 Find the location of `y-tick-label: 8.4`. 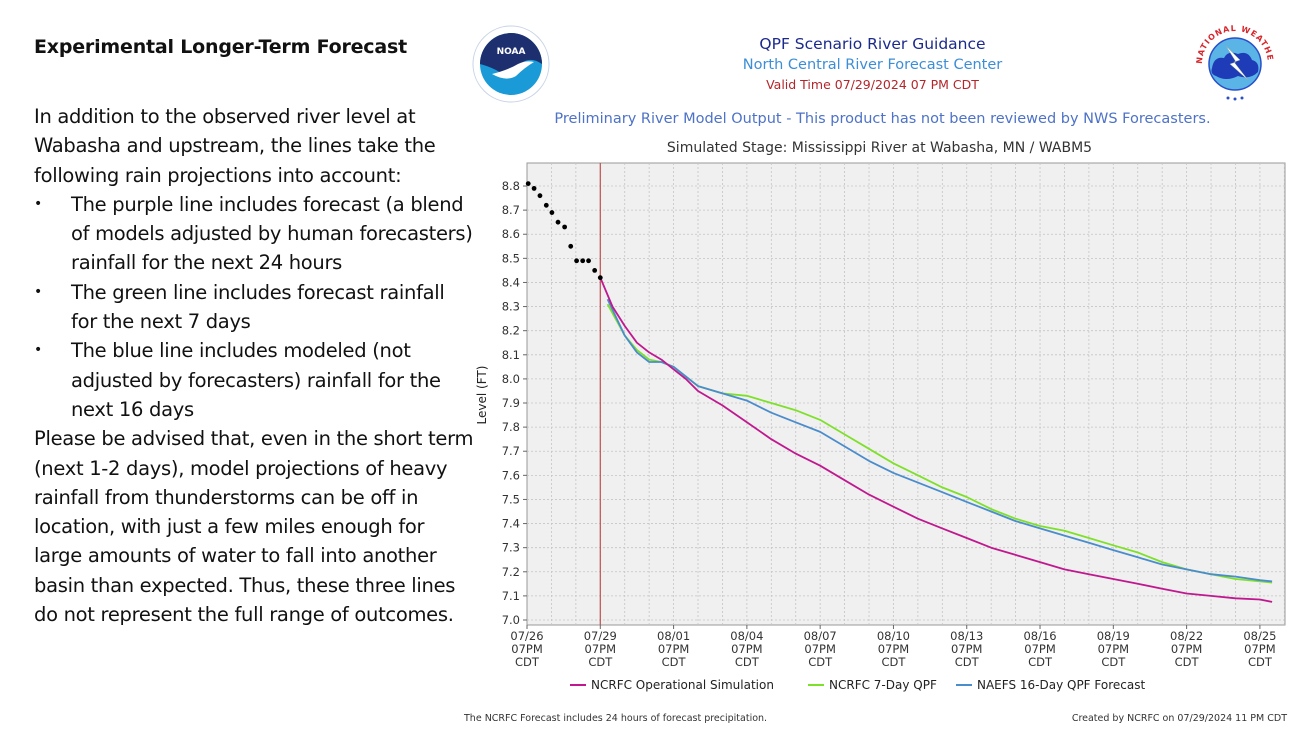

y-tick-label: 8.4 is located at coordinates (511, 282).